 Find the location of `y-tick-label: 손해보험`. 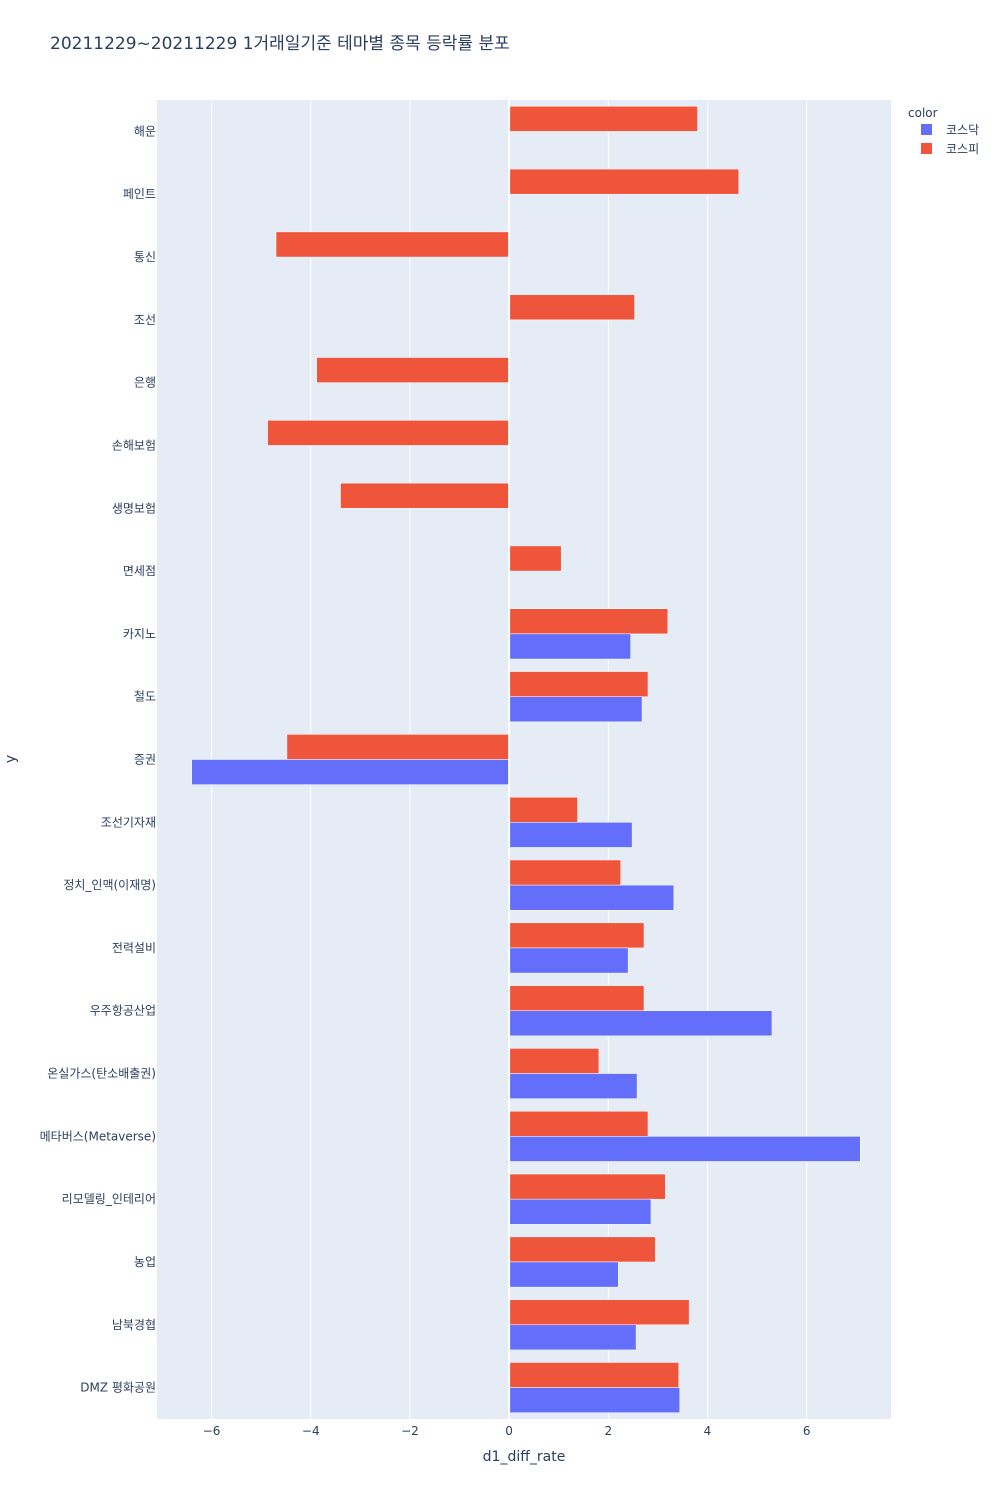

y-tick-label: 손해보험 is located at coordinates (134, 445).